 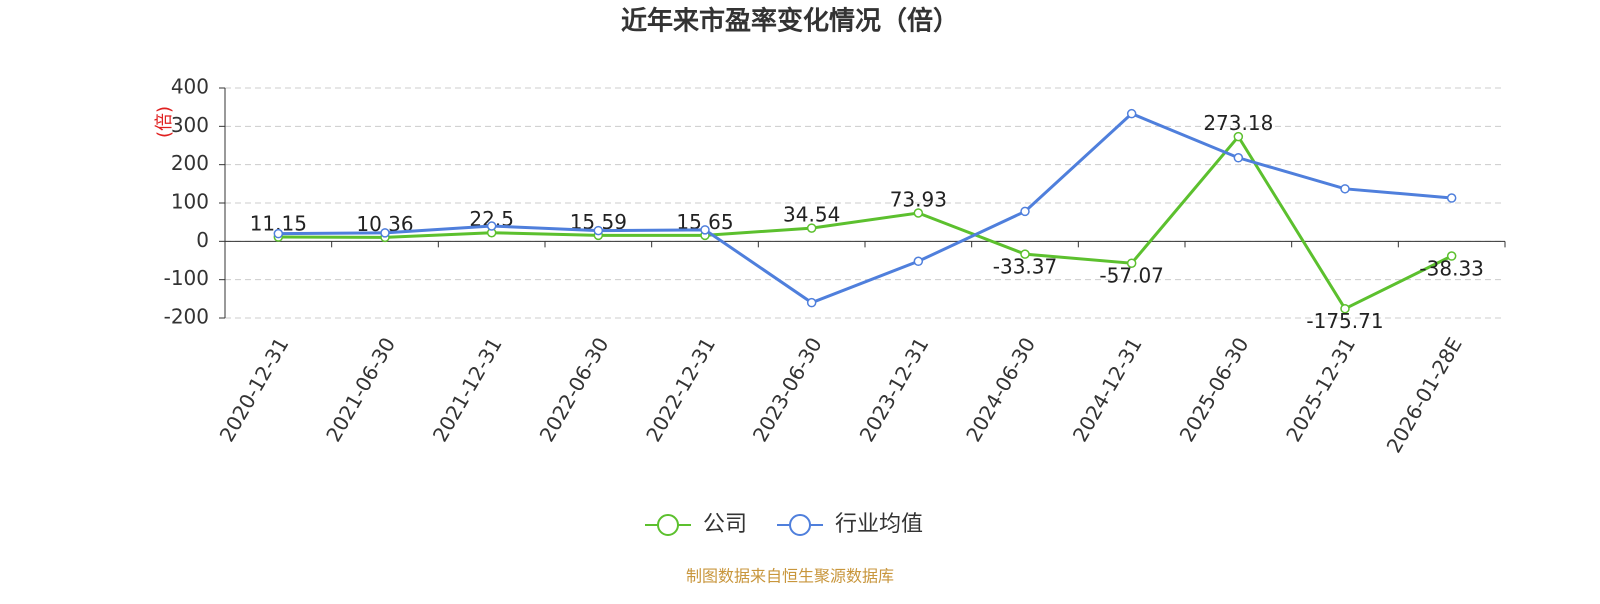 What do you see at coordinates (574, 389) in the screenshot?
I see `x-tick-label: 2022-06-30` at bounding box center [574, 389].